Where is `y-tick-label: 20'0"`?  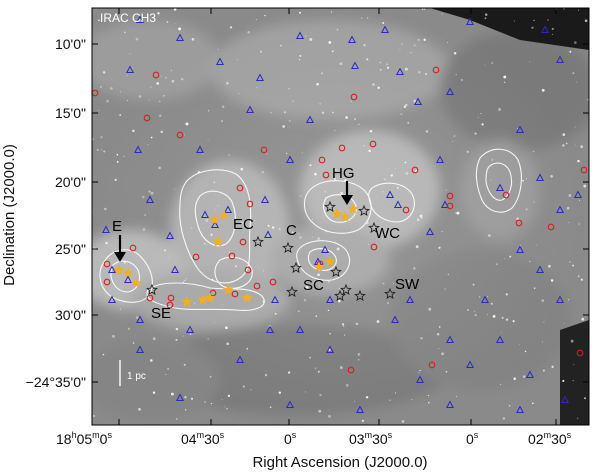 y-tick-label: 20'0" is located at coordinates (70, 182).